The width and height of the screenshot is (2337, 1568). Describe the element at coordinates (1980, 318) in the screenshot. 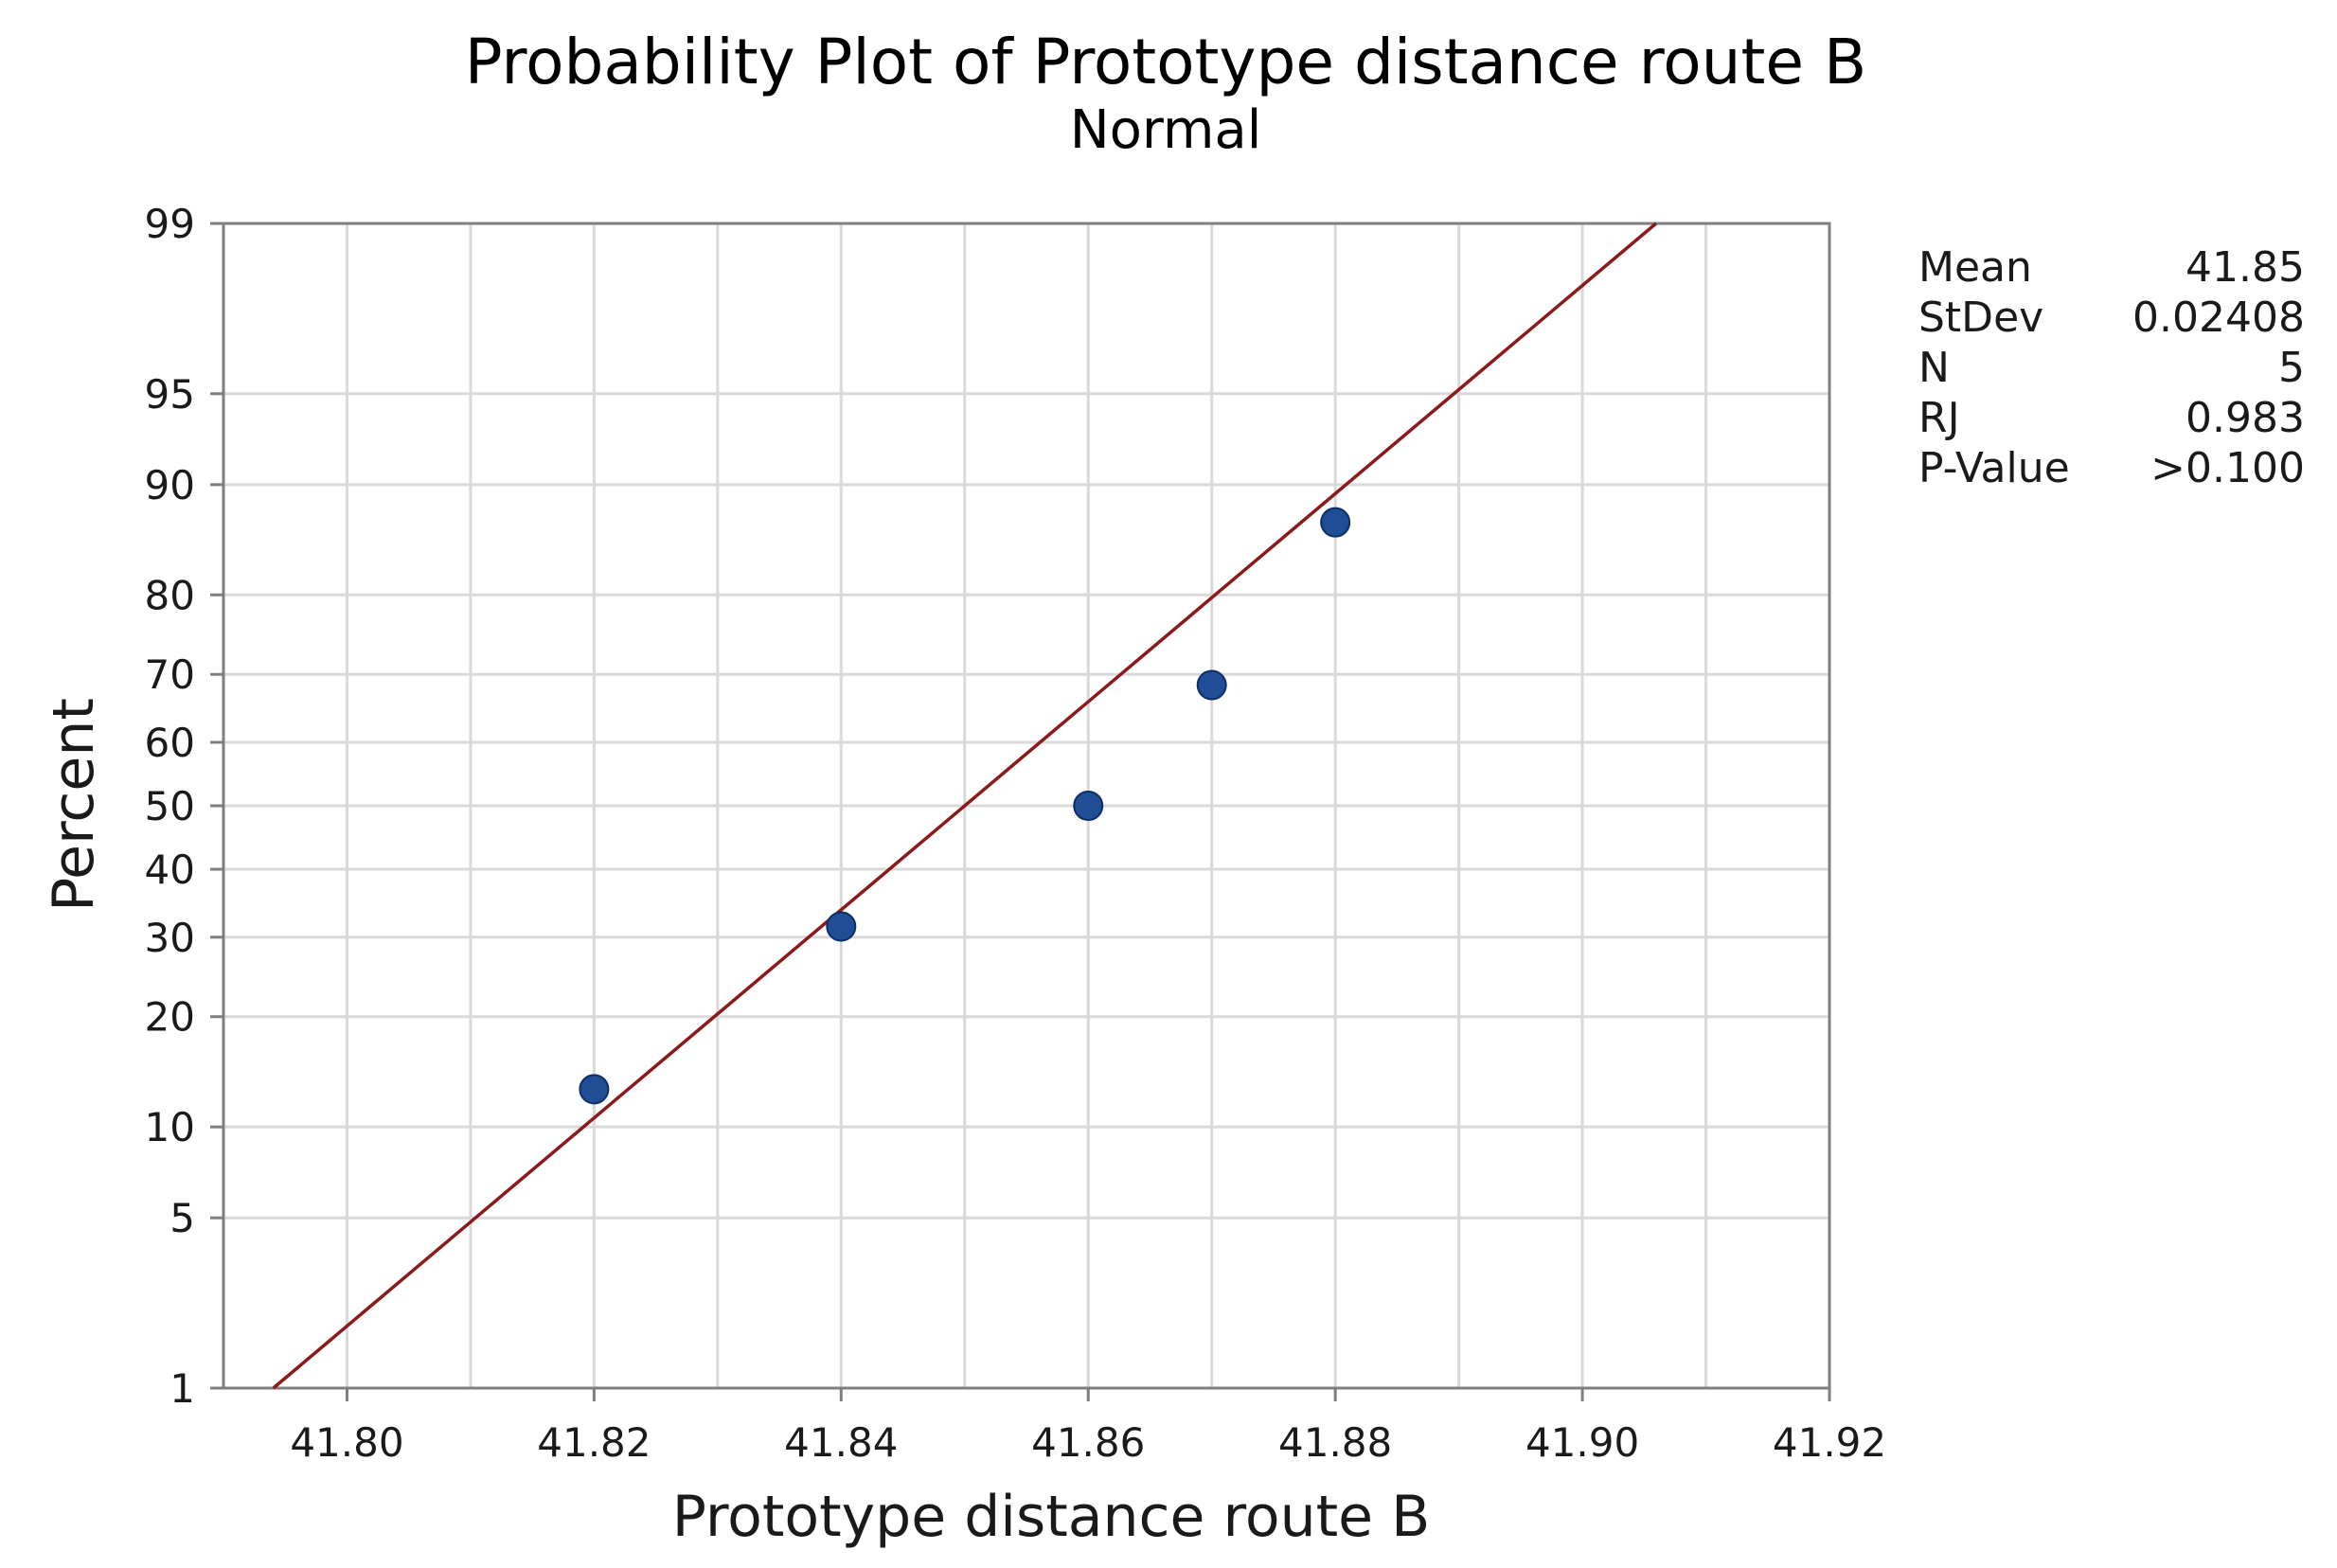

I see `stat-label: StDev` at that location.